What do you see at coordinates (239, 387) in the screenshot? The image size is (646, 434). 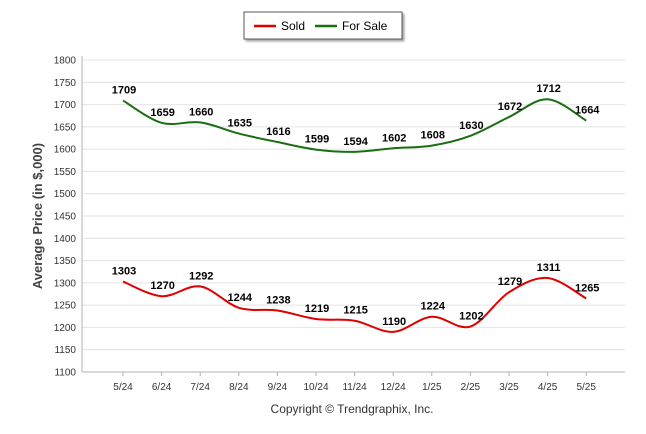 I see `x-tick-label: 8/24` at bounding box center [239, 387].